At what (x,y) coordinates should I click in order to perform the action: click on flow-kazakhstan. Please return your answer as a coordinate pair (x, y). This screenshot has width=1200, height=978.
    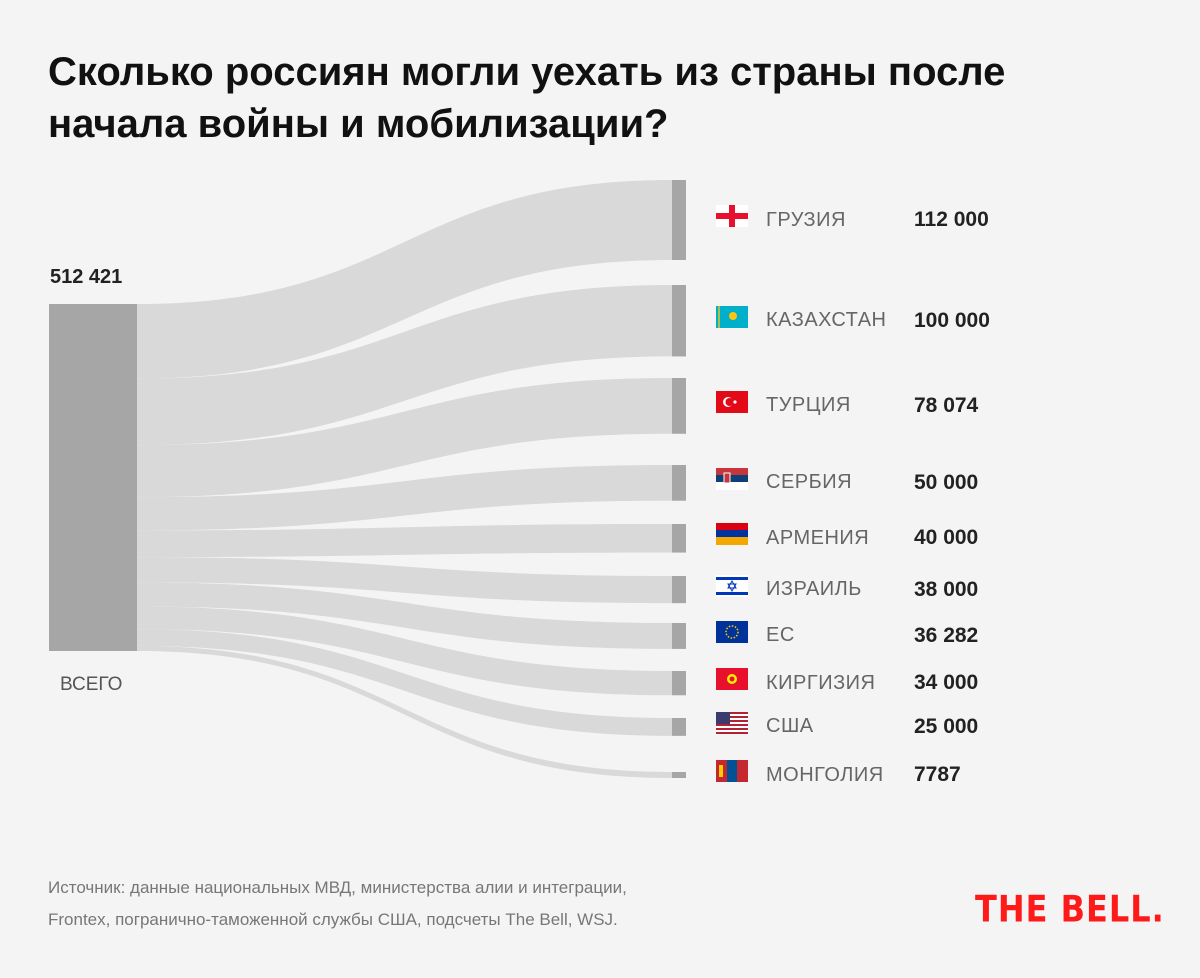
    Looking at the image, I should click on (404, 365).